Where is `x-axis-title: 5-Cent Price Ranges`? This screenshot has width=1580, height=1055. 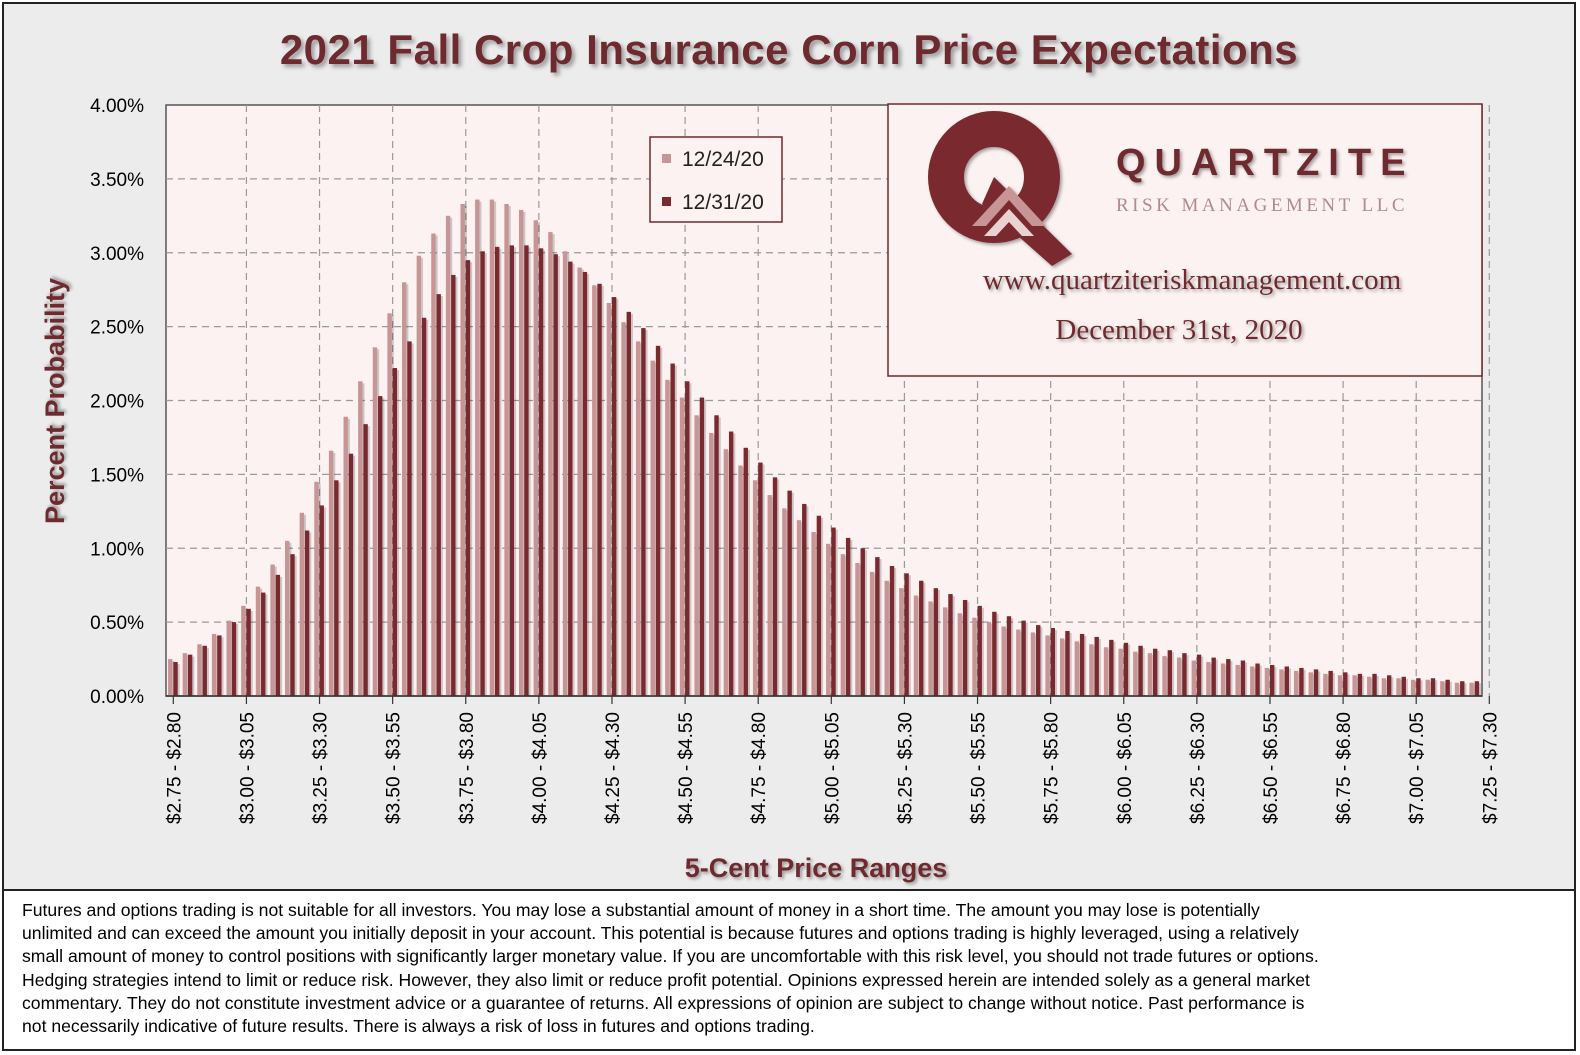 x-axis-title: 5-Cent Price Ranges is located at coordinates (816, 868).